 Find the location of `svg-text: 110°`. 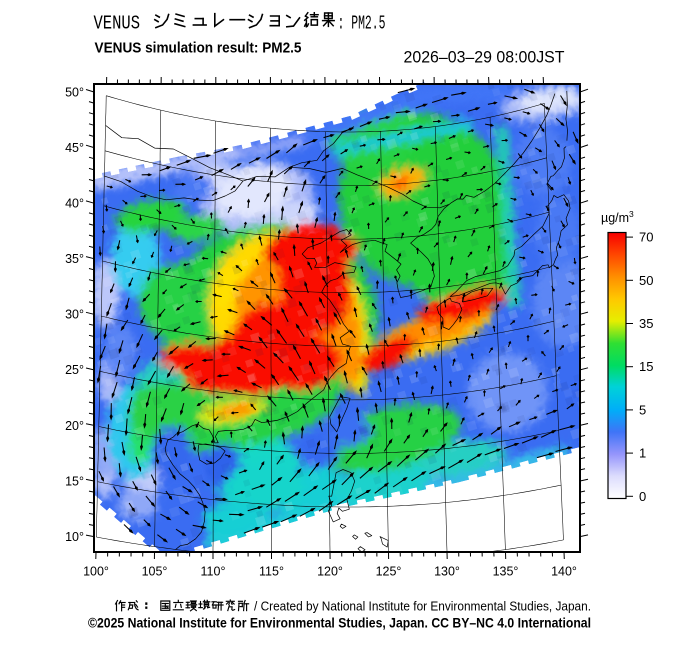

svg-text: 110° is located at coordinates (213, 572).